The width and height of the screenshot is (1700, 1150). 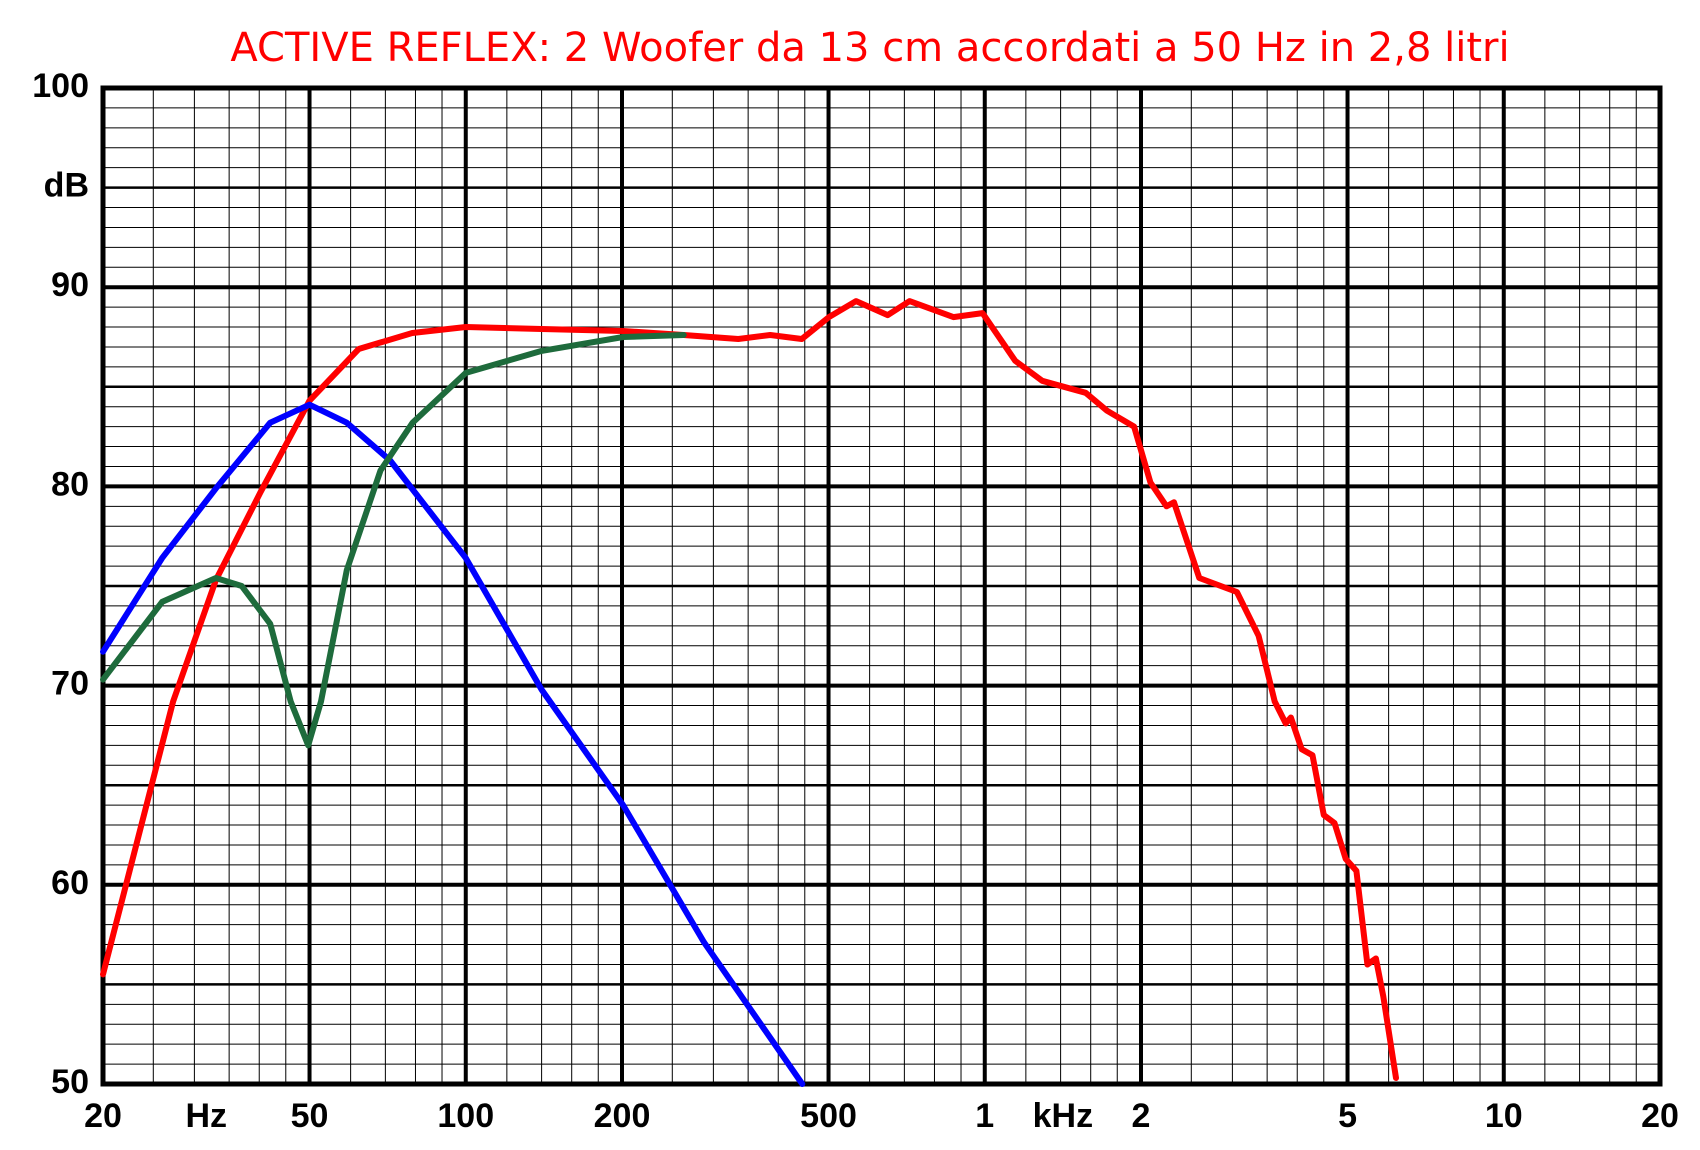 I want to click on x-tick-label: 100, so click(x=465, y=1116).